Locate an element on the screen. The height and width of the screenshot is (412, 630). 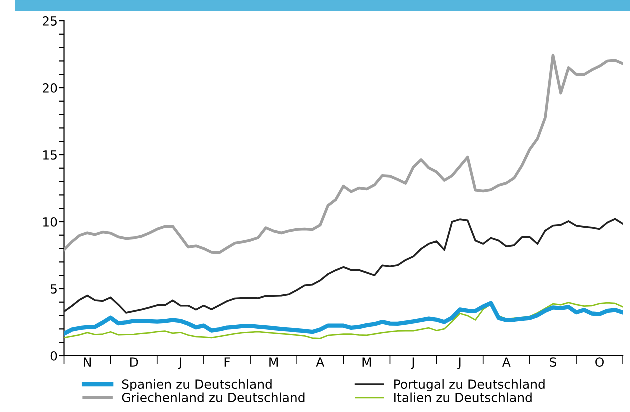
x-tick-label: F is located at coordinates (227, 362).